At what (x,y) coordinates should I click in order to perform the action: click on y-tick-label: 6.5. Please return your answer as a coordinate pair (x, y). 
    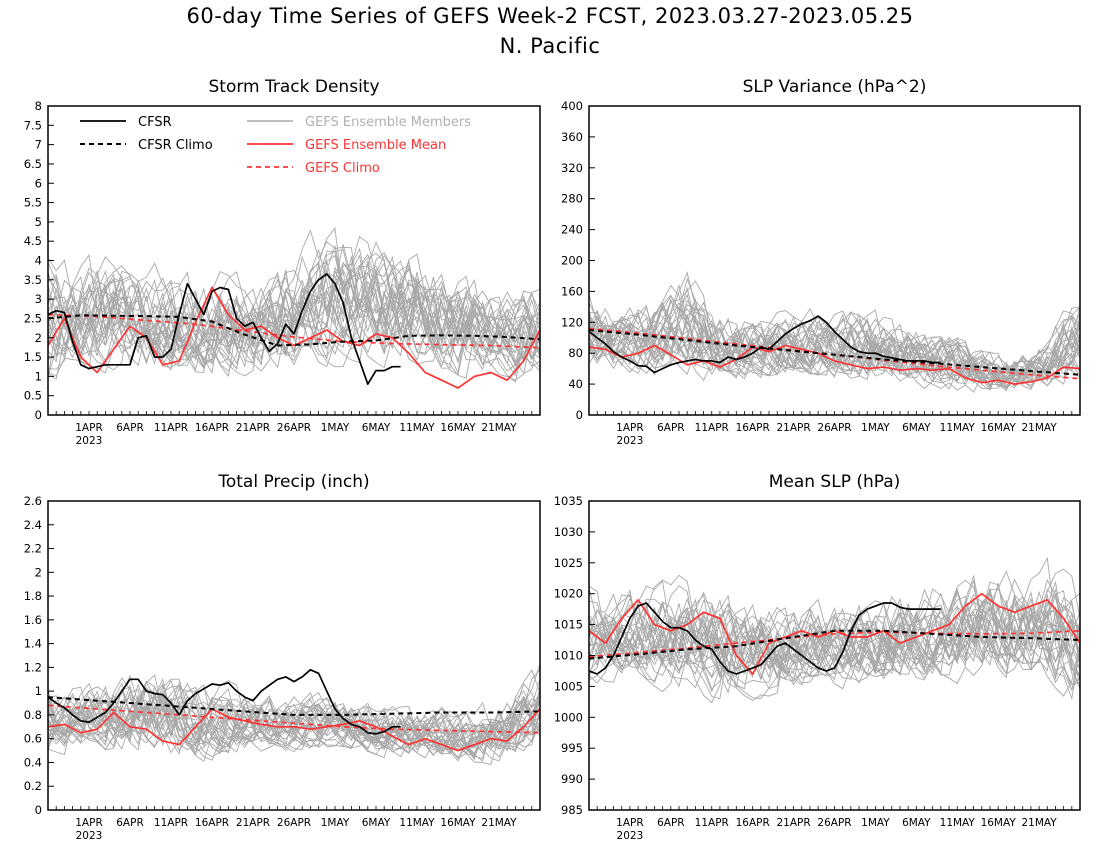
    Looking at the image, I should click on (33, 164).